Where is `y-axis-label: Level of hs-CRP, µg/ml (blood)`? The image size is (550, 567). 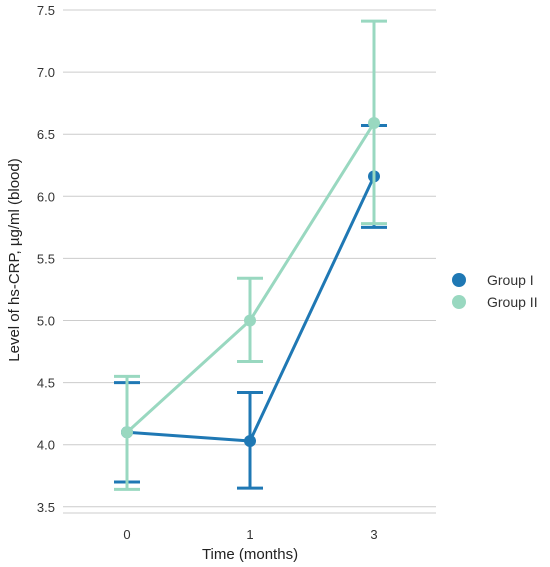
y-axis-label: Level of hs-CRP, µg/ml (blood) is located at coordinates (14, 259).